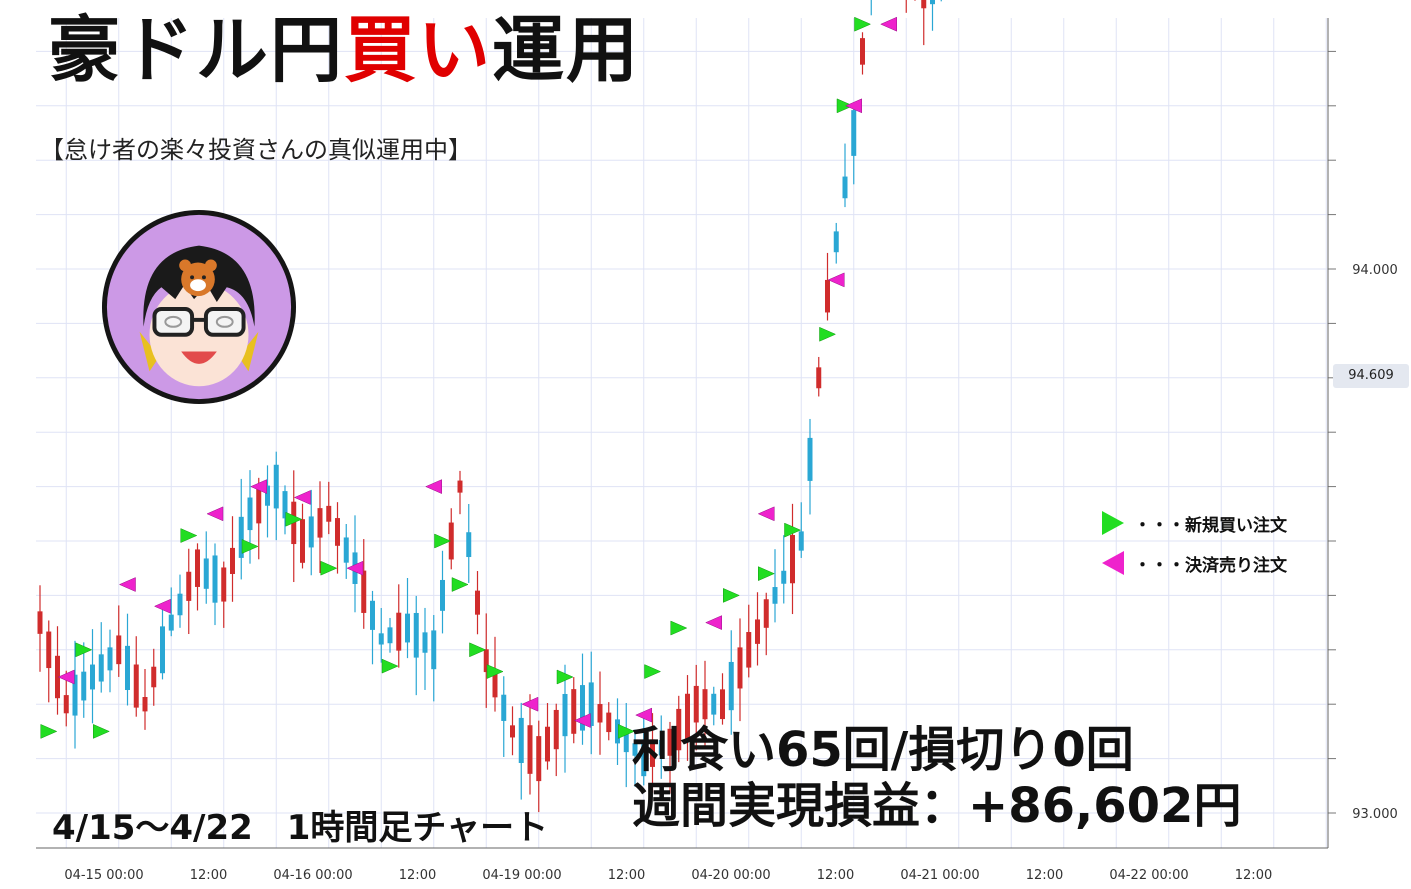 Image resolution: width=1411 pixels, height=889 pixels. I want to click on x-tick-label: 04-20 00:00, so click(730, 875).